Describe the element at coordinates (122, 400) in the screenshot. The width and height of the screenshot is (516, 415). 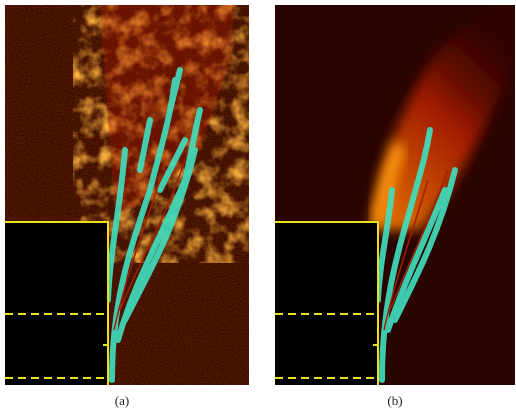
I see `panel-label: (a)` at that location.